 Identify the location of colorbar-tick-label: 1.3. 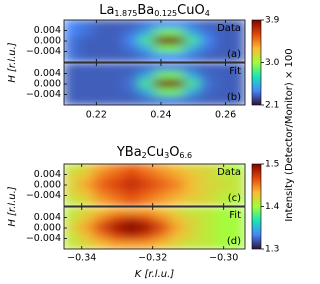
(272, 250).